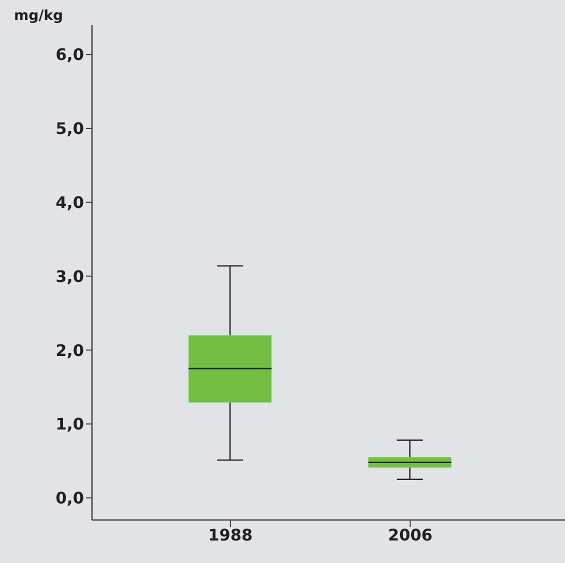 This screenshot has width=565, height=563. I want to click on y-tick-label: 3,0, so click(70, 276).